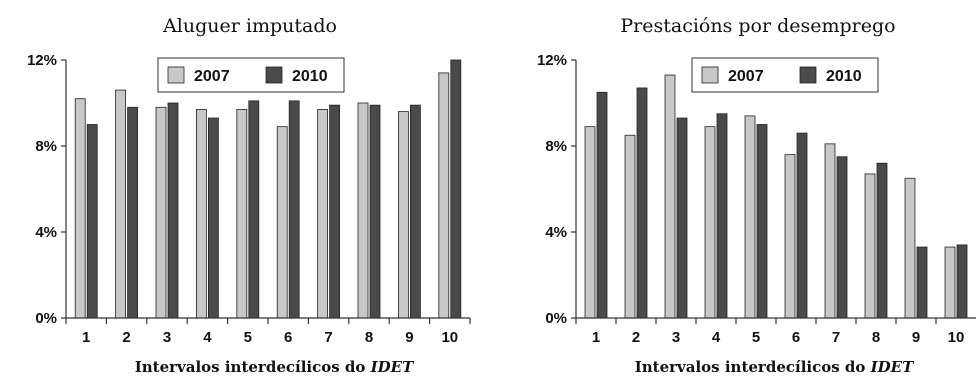  I want to click on chart-title: Aluguer imputado, so click(249, 26).